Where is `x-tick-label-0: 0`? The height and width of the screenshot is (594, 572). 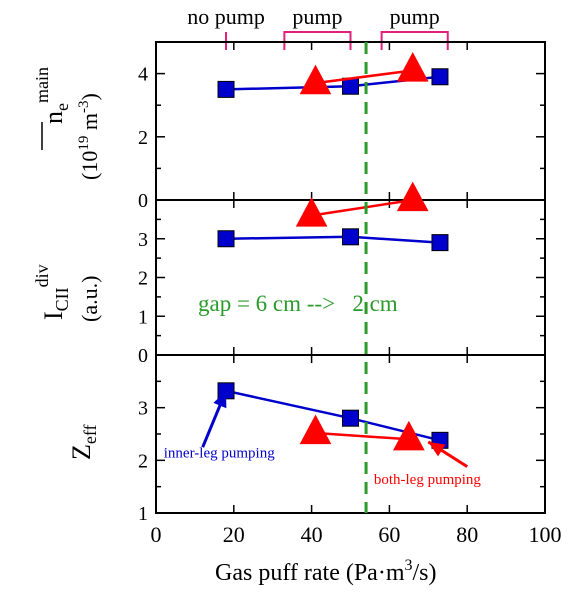 x-tick-label-0: 0 is located at coordinates (156, 534).